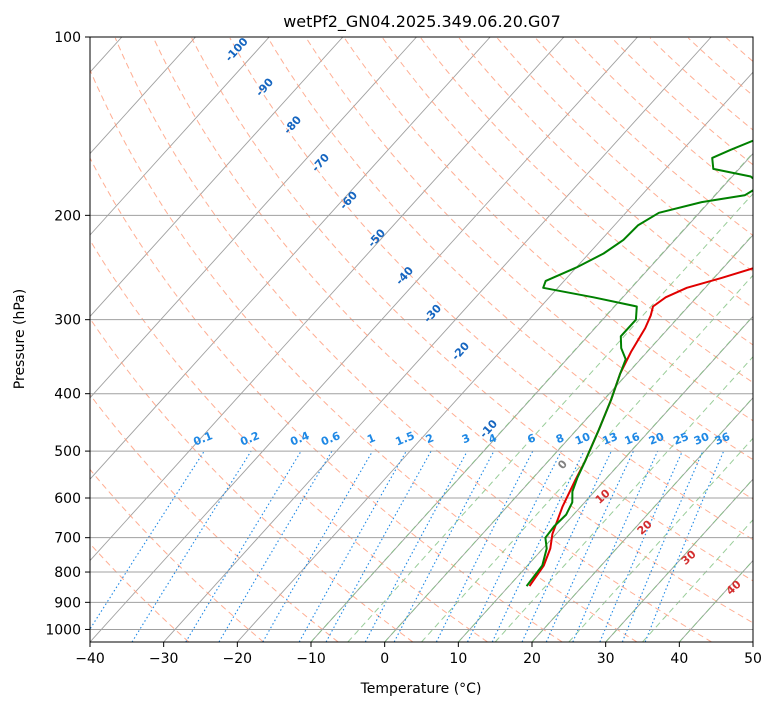  What do you see at coordinates (532, 659) in the screenshot?
I see `x-tick-label: 20` at bounding box center [532, 659].